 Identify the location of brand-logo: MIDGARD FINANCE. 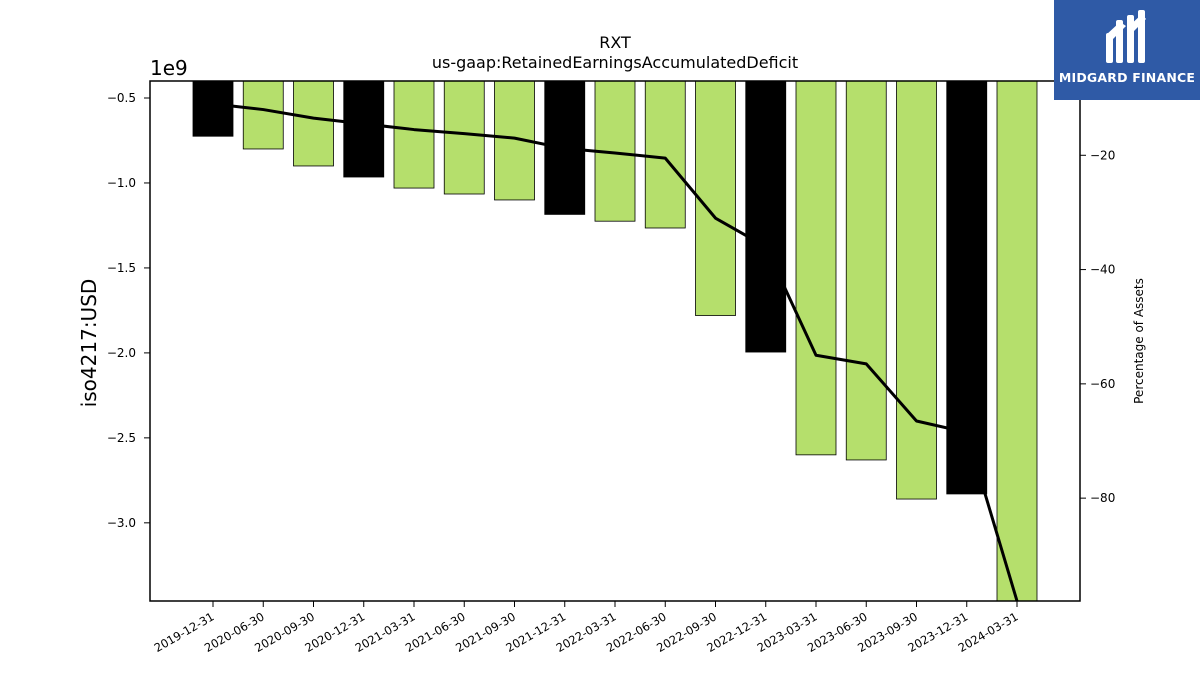
(1127, 50).